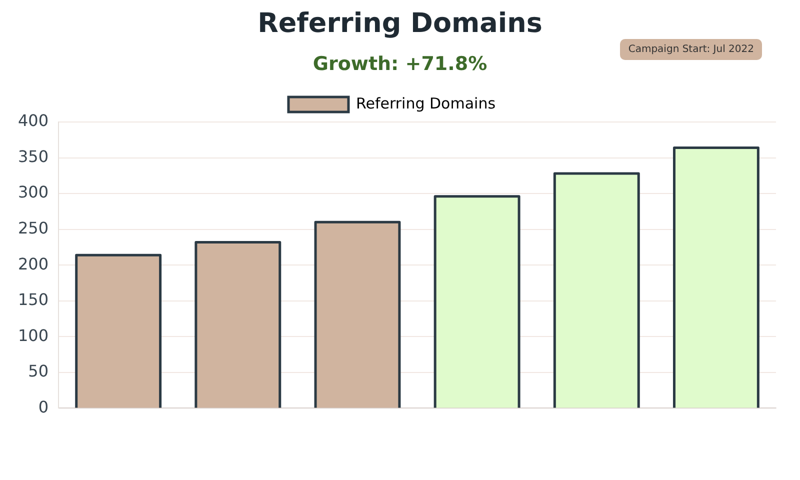 The width and height of the screenshot is (800, 480). Describe the element at coordinates (33, 300) in the screenshot. I see `y-tick-label: 150` at that location.